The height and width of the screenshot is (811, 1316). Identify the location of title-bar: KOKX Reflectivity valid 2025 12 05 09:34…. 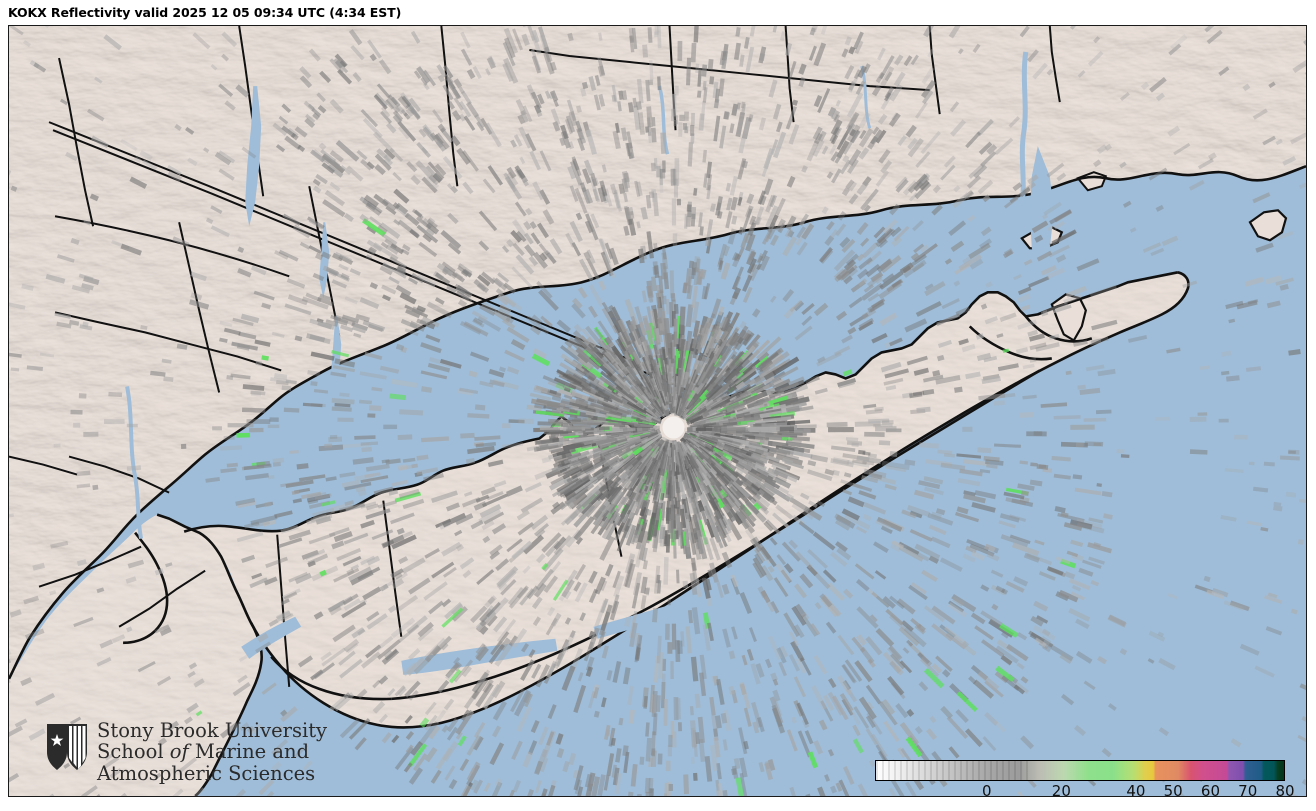
(658, 12).